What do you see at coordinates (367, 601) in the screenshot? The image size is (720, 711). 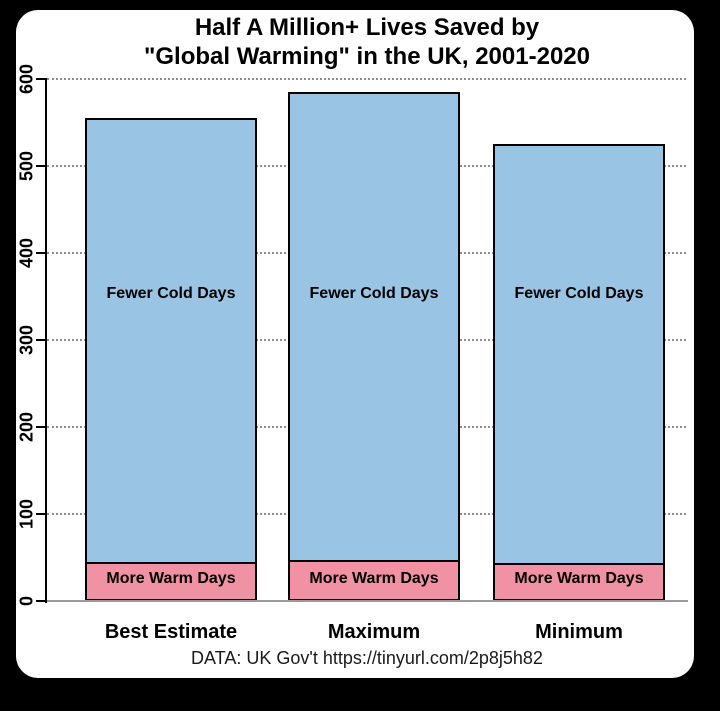 I see `x-axis-baseline` at bounding box center [367, 601].